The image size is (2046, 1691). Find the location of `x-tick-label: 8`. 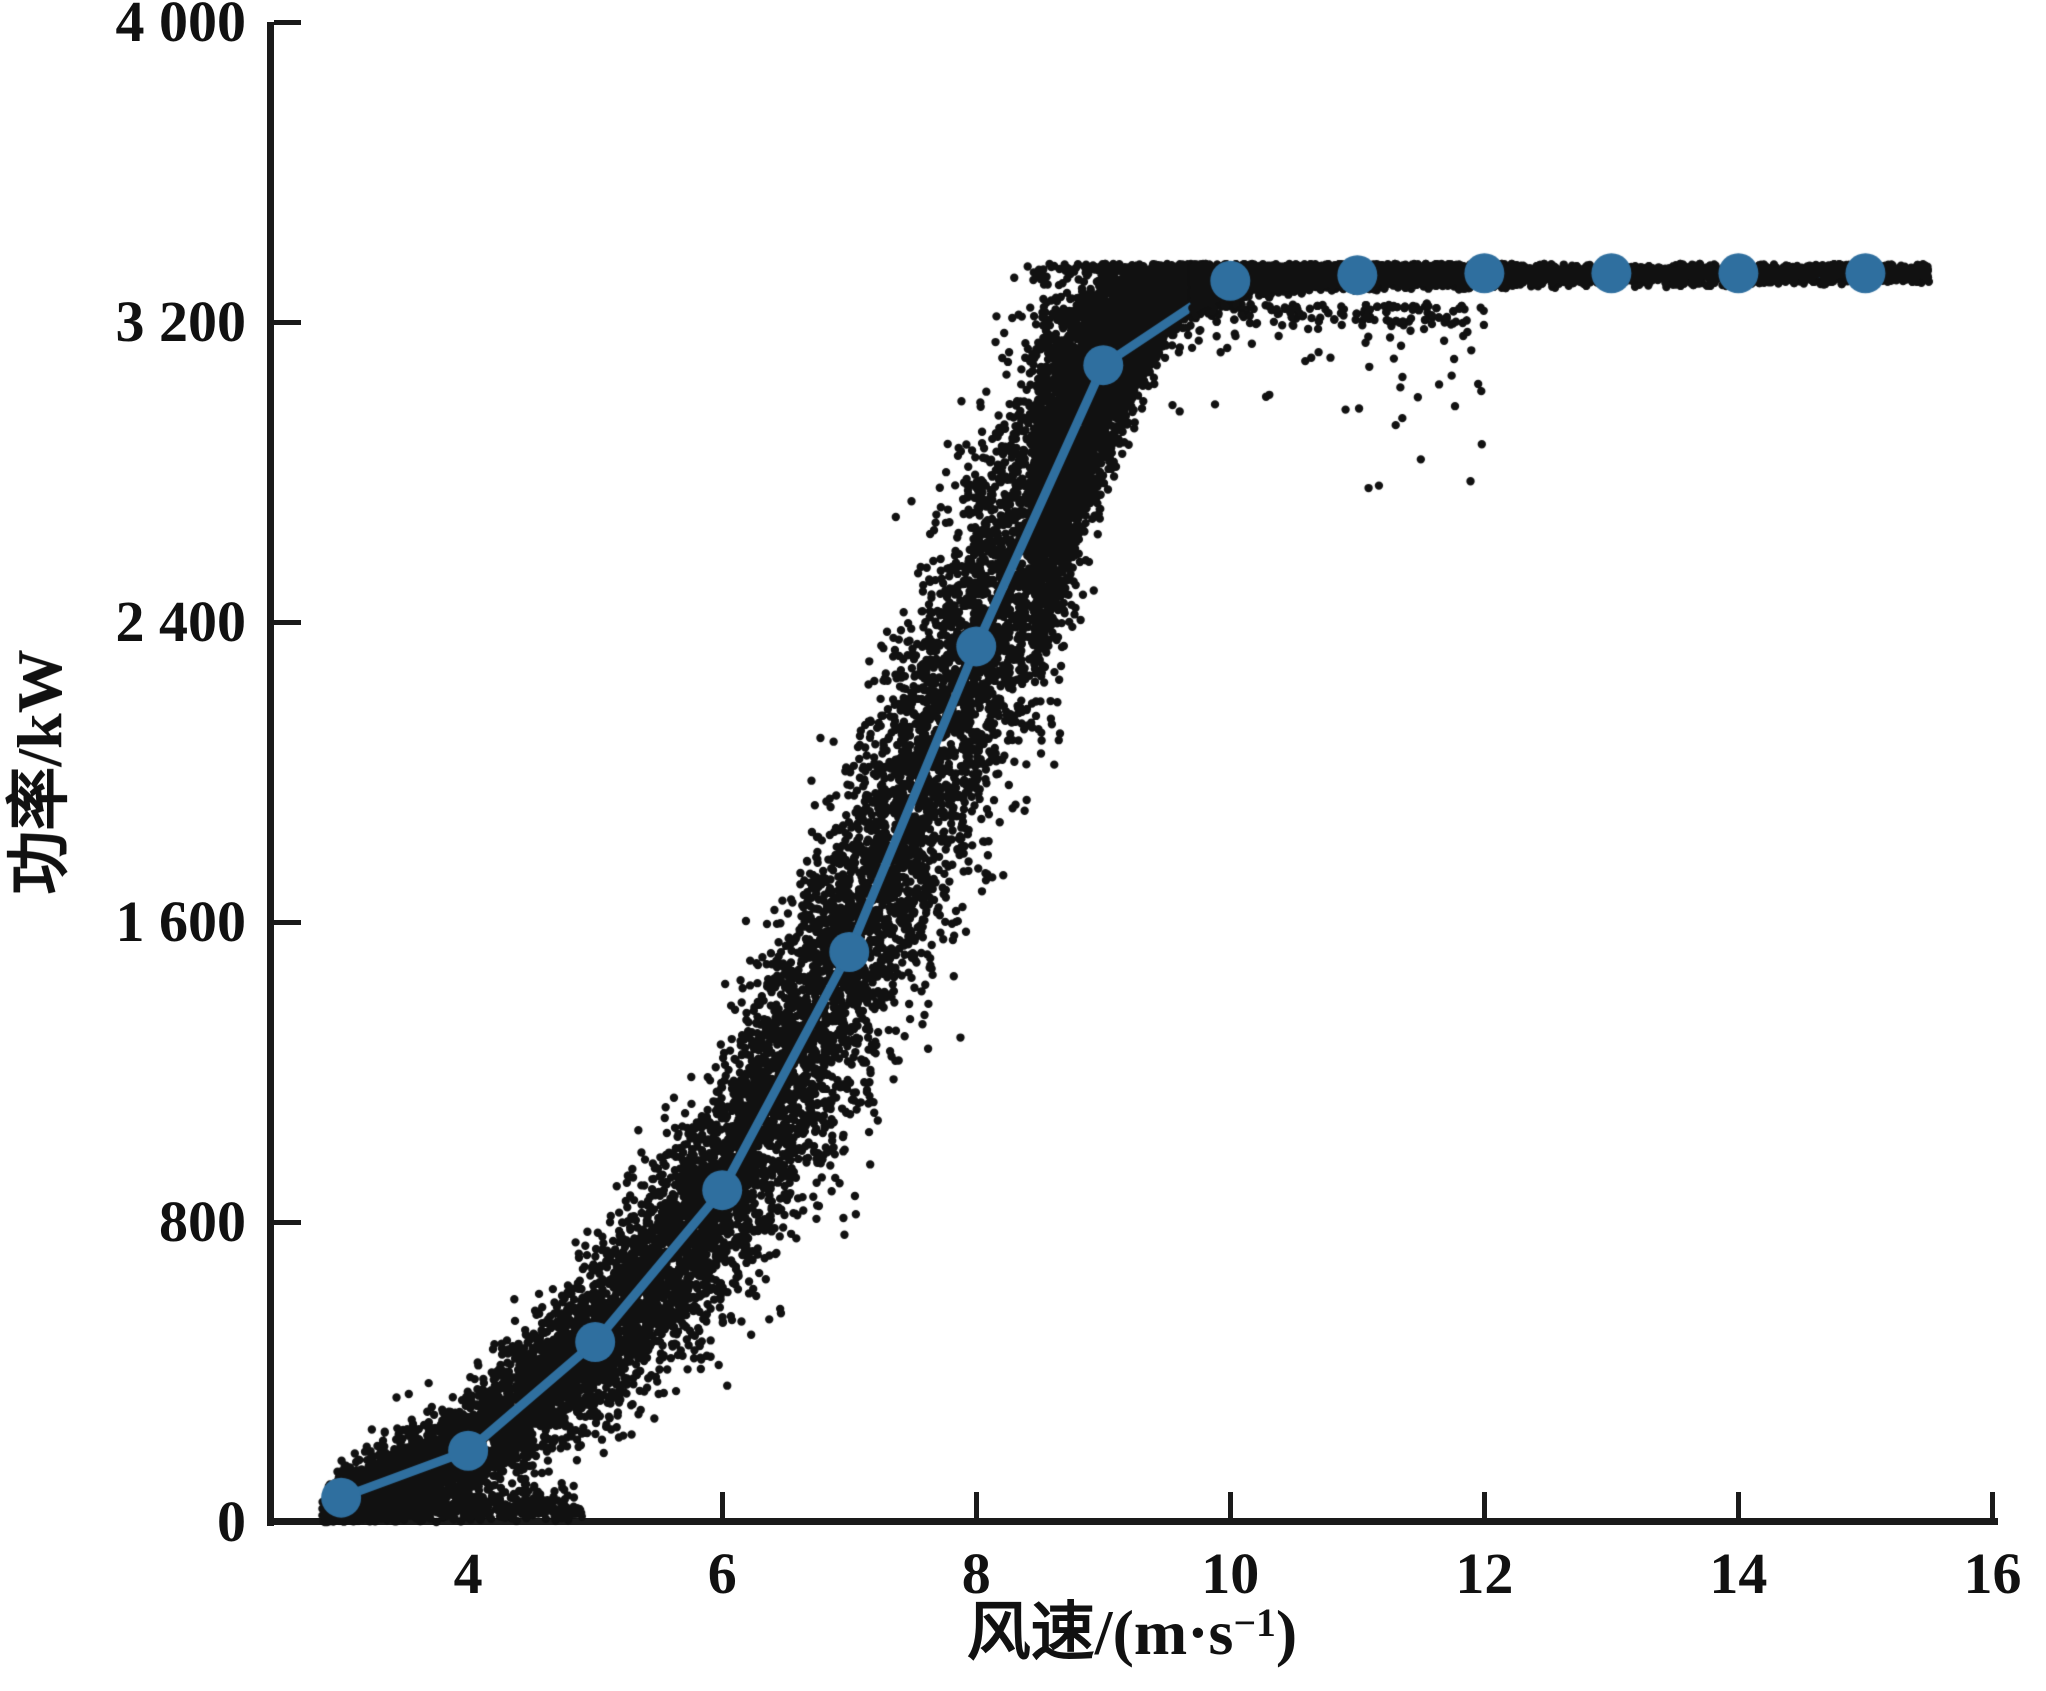

x-tick-label: 8 is located at coordinates (976, 1573).